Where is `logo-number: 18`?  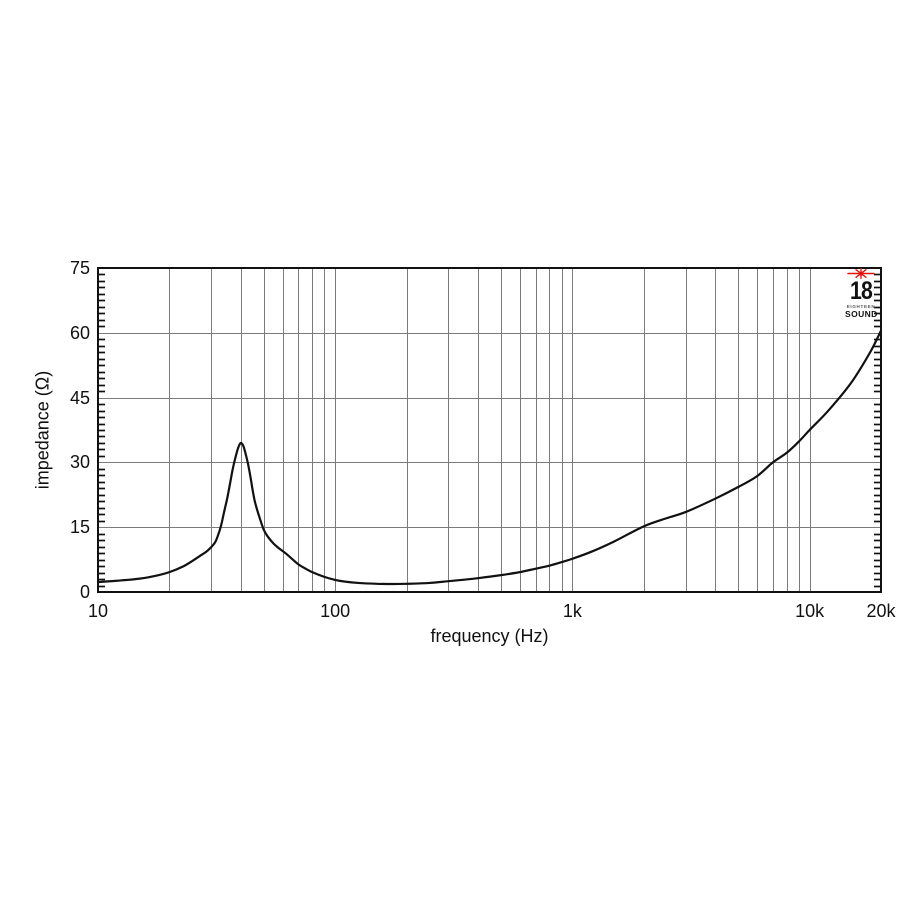 logo-number: 18 is located at coordinates (861, 291).